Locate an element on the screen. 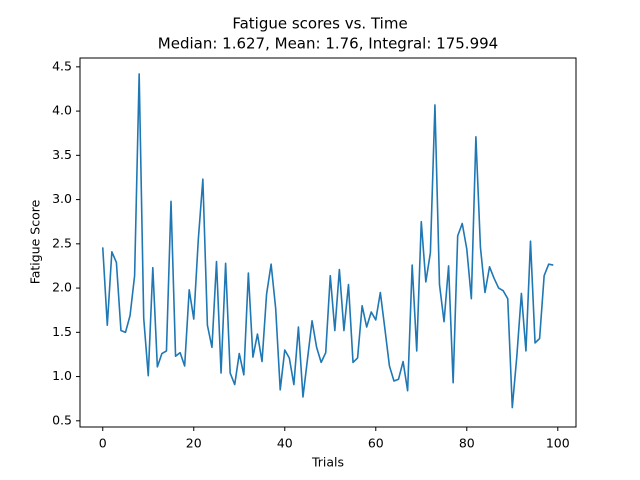  y-tick-label: 4.0 is located at coordinates (62, 110).